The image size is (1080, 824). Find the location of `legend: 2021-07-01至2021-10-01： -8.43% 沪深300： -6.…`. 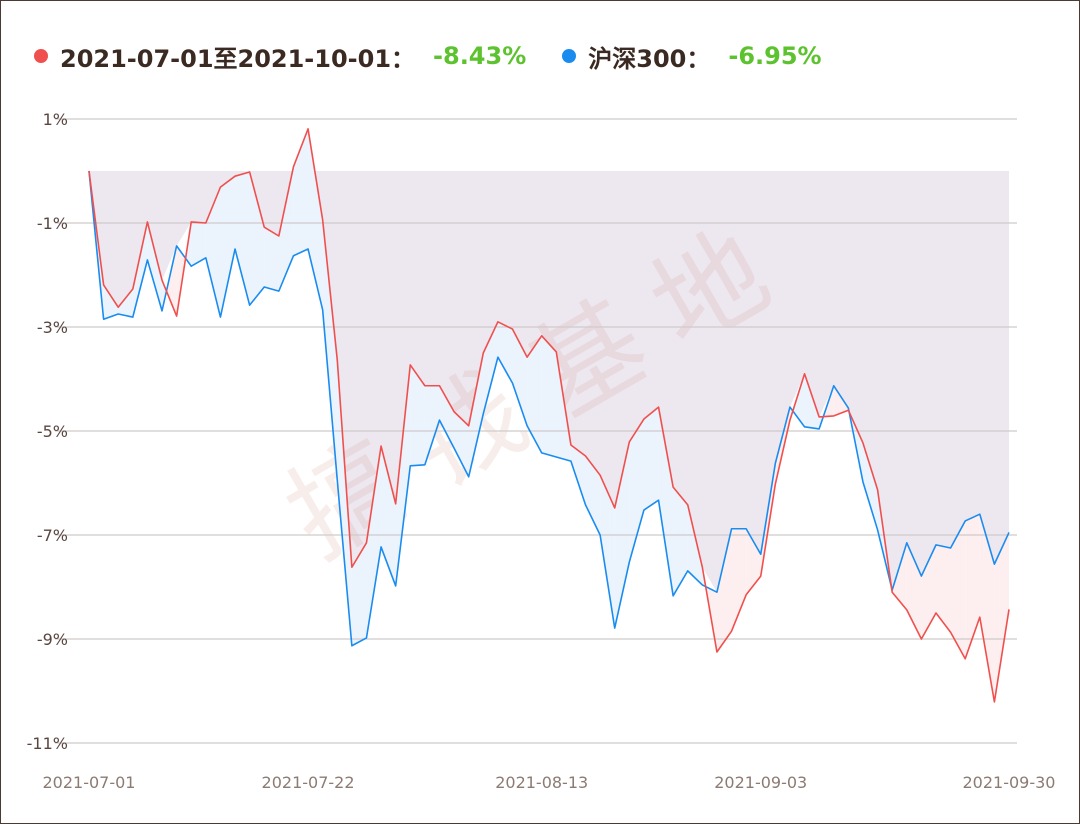

legend: 2021-07-01至2021-10-01： -8.43% 沪深300： -6.… is located at coordinates (446, 56).